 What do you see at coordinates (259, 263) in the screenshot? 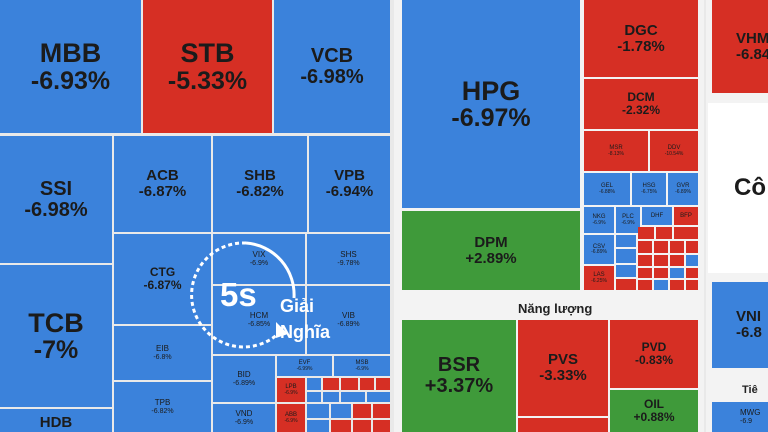
I see `tile-change: -6.9%` at bounding box center [259, 263].